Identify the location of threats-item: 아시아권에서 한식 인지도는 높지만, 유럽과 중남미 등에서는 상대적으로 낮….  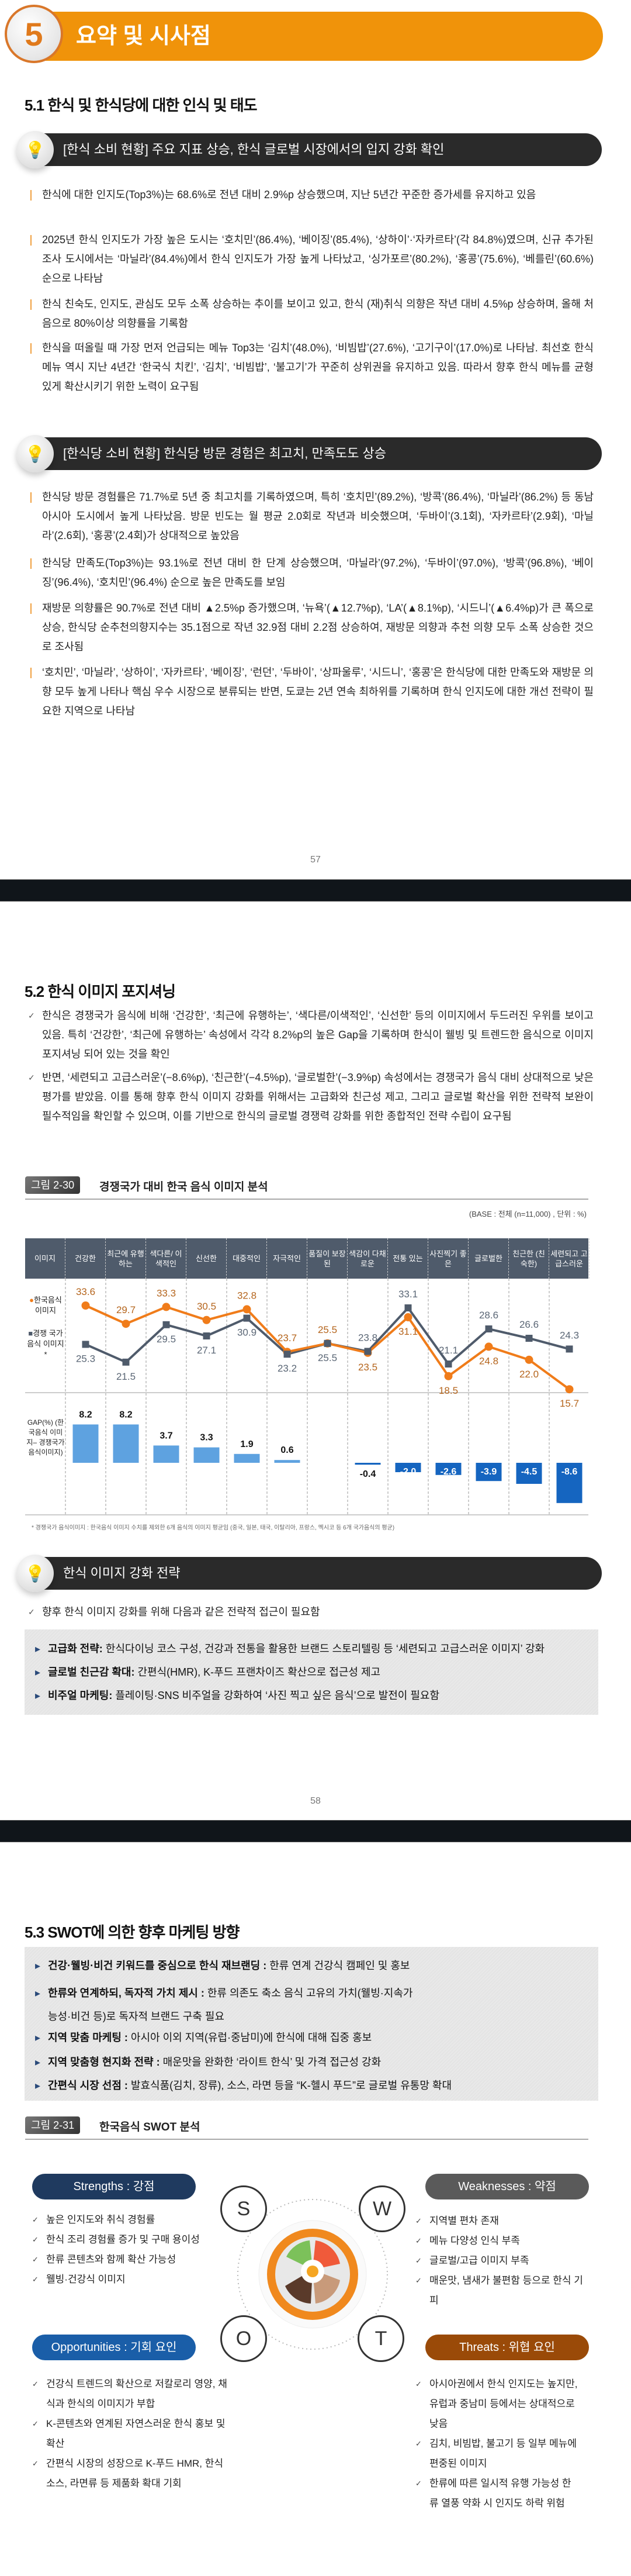
(497, 2404).